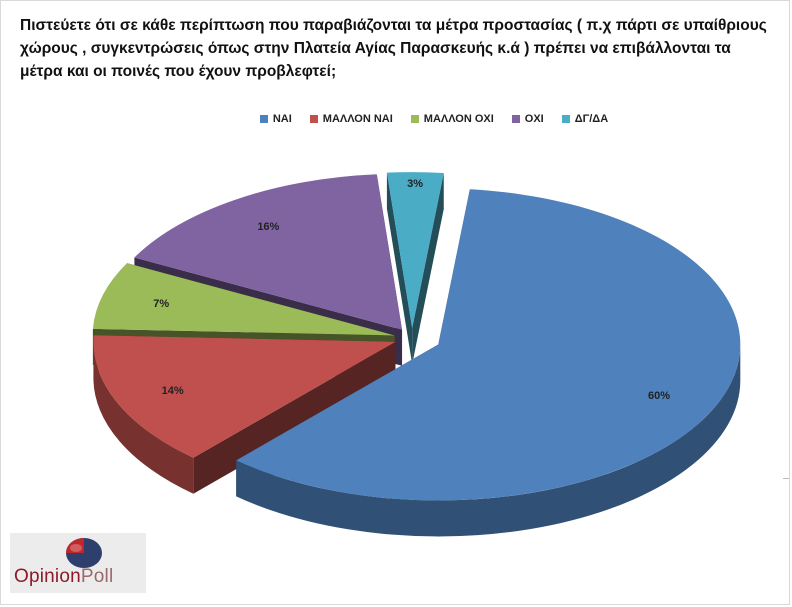 Image resolution: width=792 pixels, height=607 pixels. What do you see at coordinates (659, 396) in the screenshot?
I see `data-label-nai: 60%` at bounding box center [659, 396].